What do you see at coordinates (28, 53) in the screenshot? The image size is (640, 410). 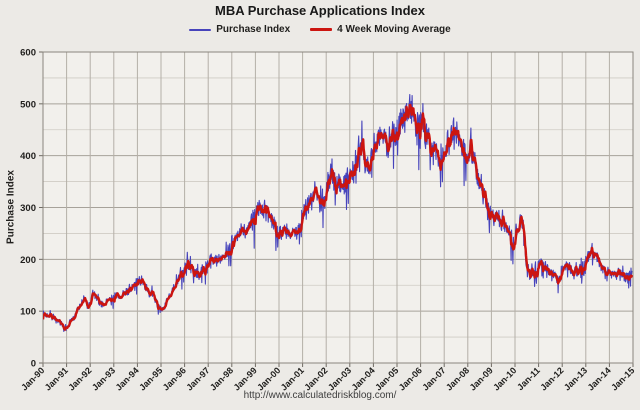 I see `svg-text: 600` at bounding box center [28, 53].